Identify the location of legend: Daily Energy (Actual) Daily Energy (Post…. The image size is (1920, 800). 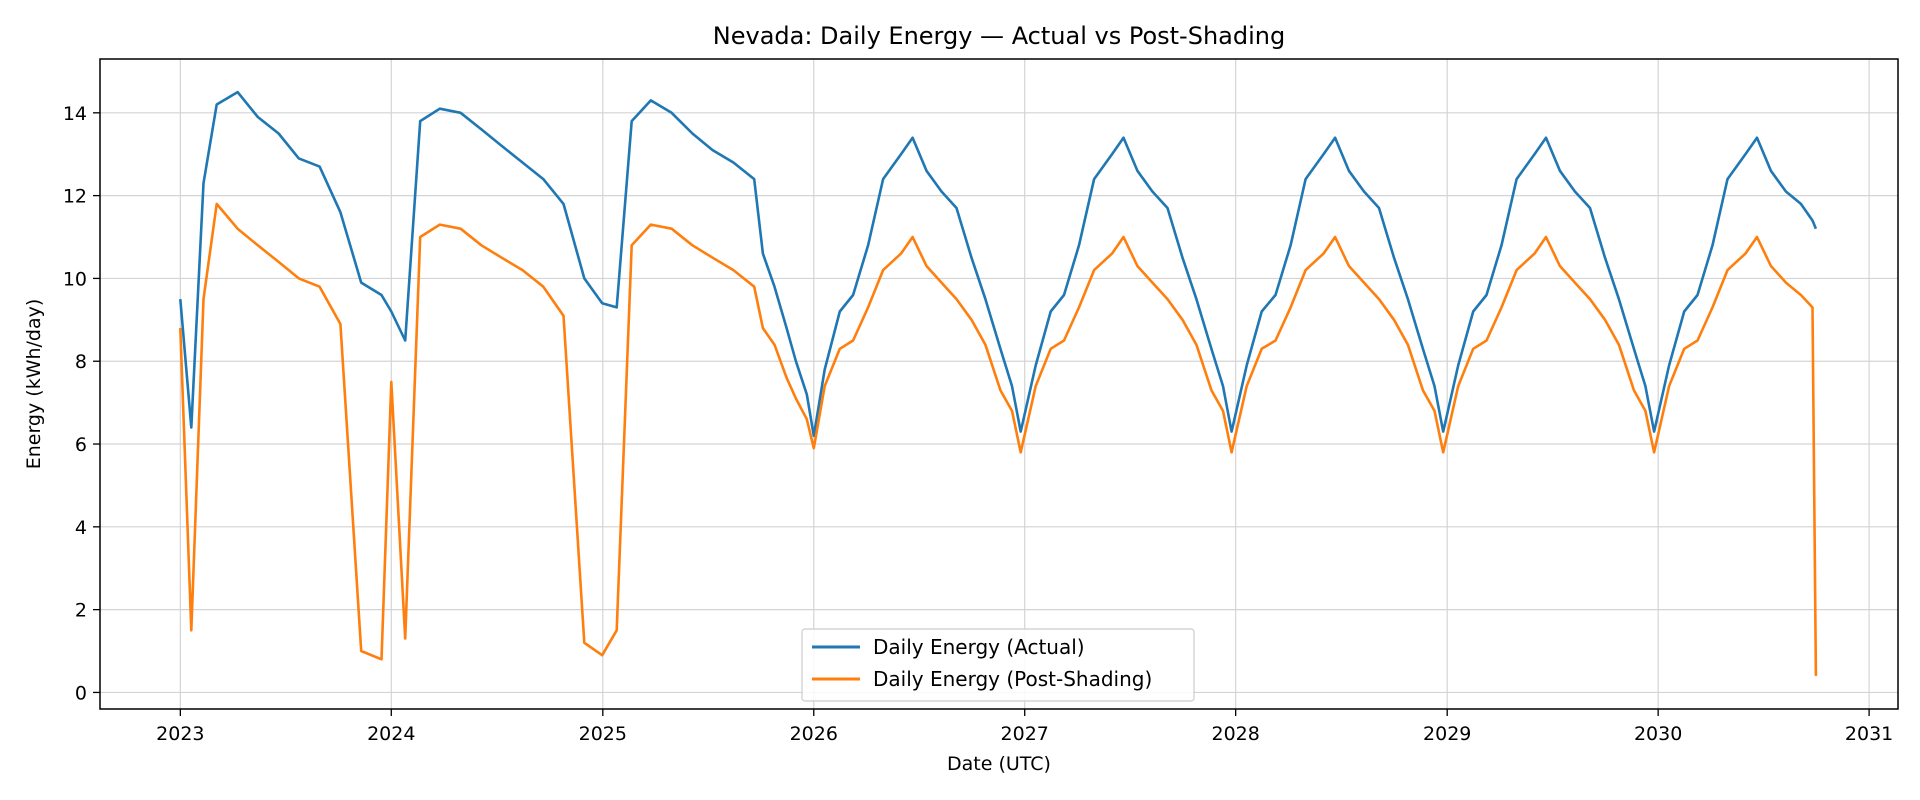
(998, 665).